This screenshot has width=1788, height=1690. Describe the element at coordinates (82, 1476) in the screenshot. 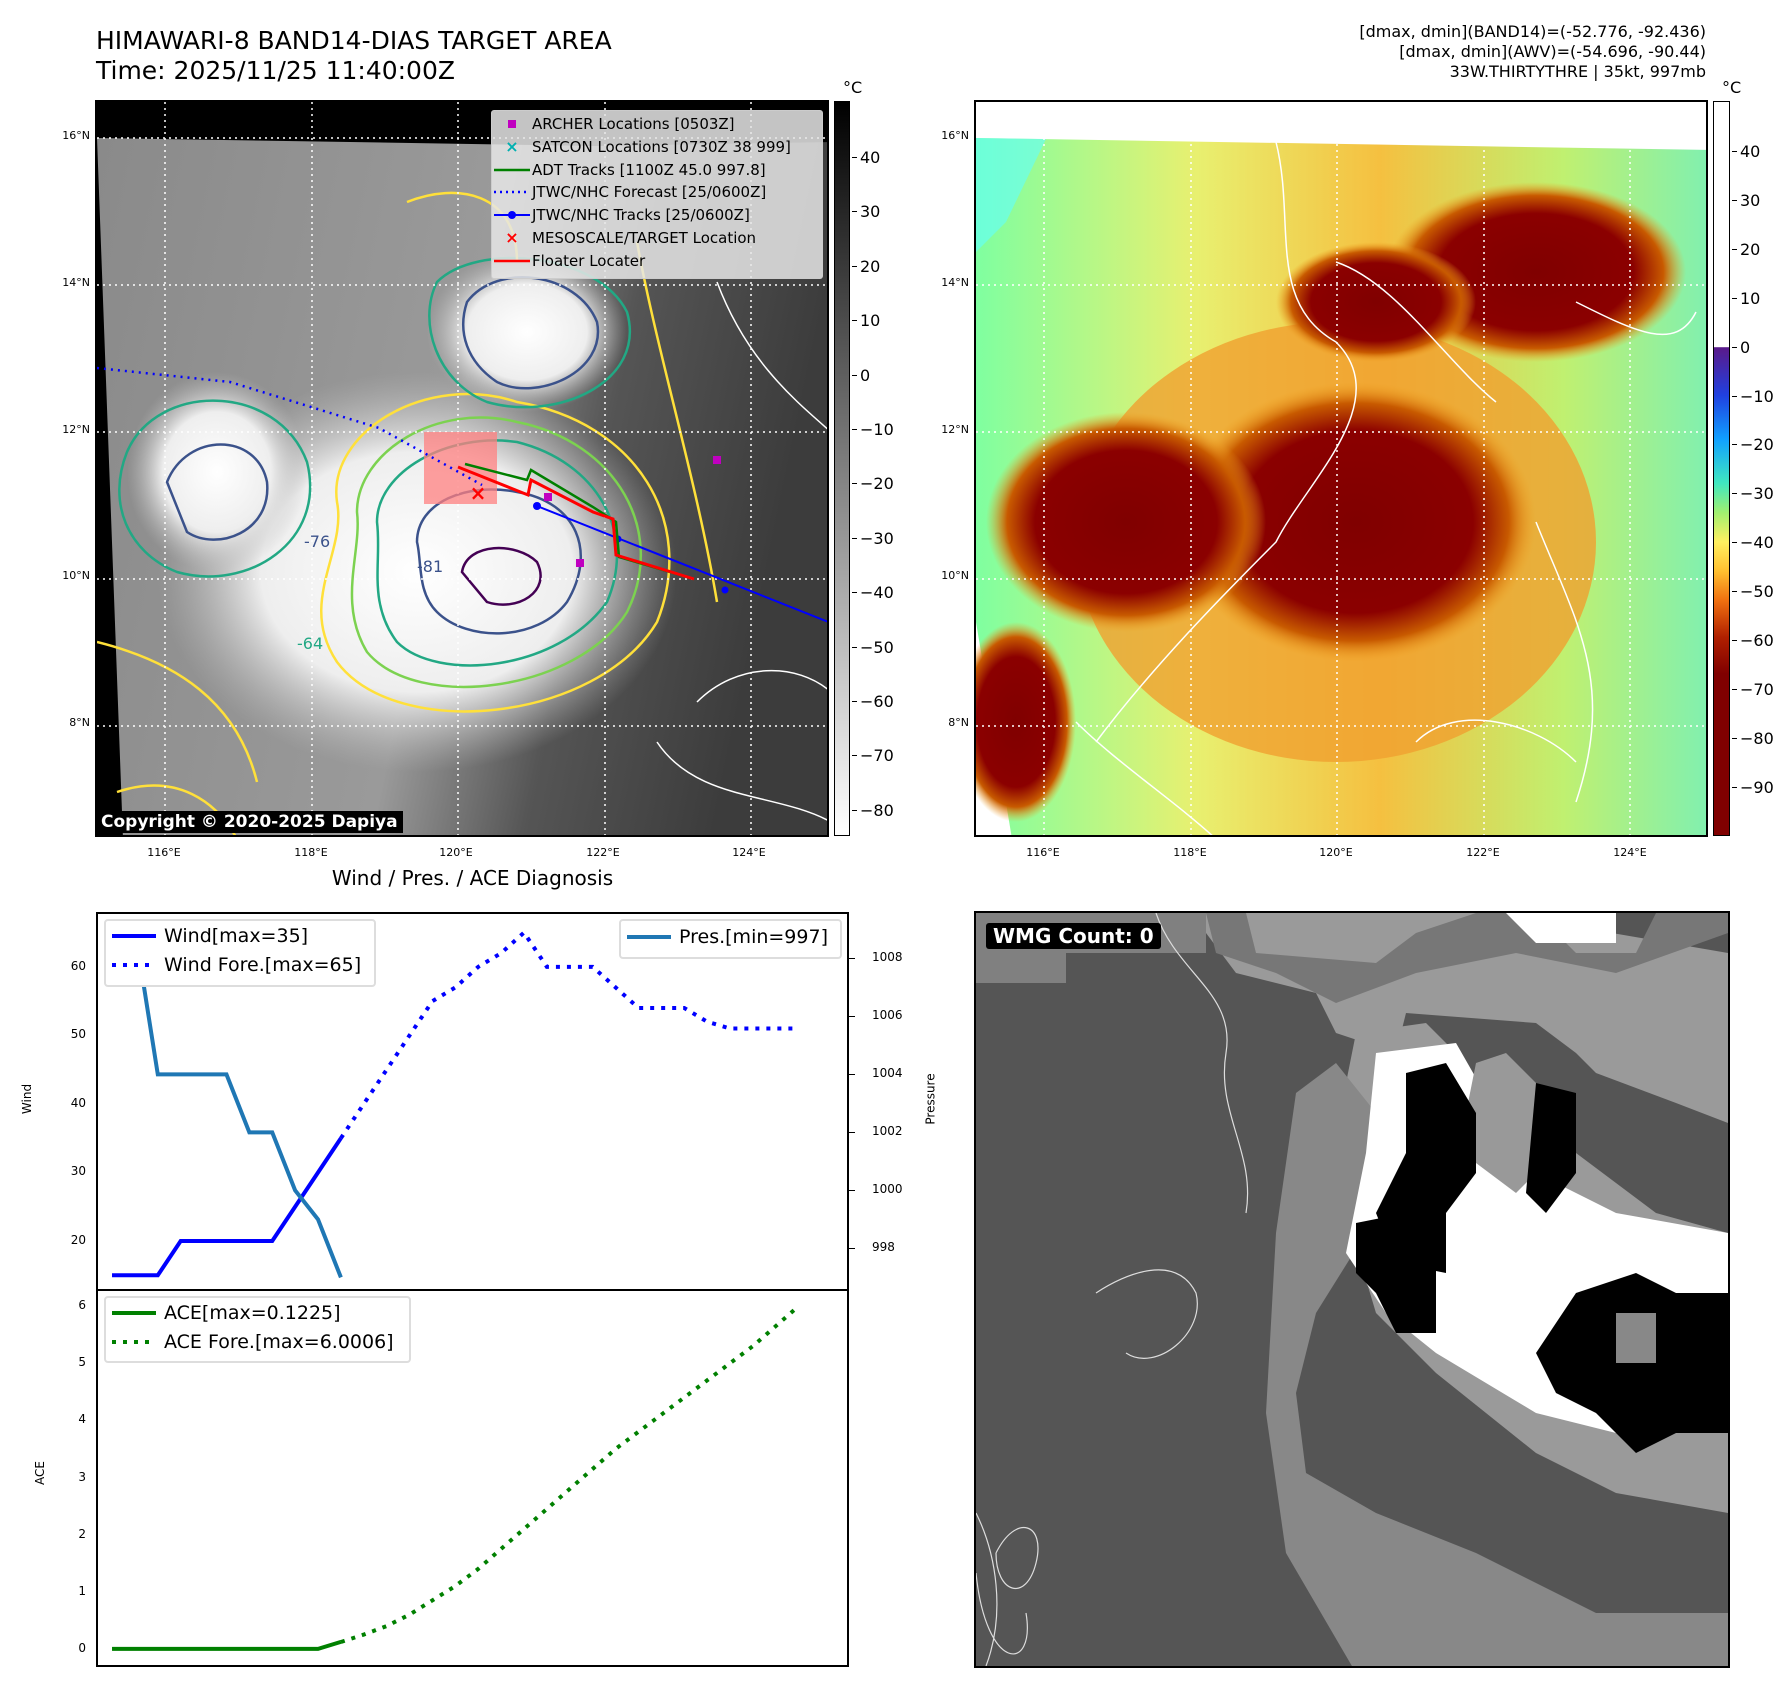

I see `y-tick-label: 3` at that location.